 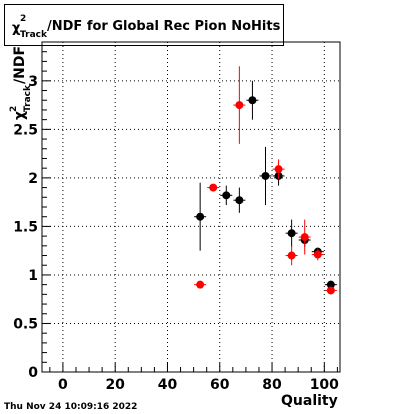 I want to click on y-tick-label: 3, so click(x=33, y=82).